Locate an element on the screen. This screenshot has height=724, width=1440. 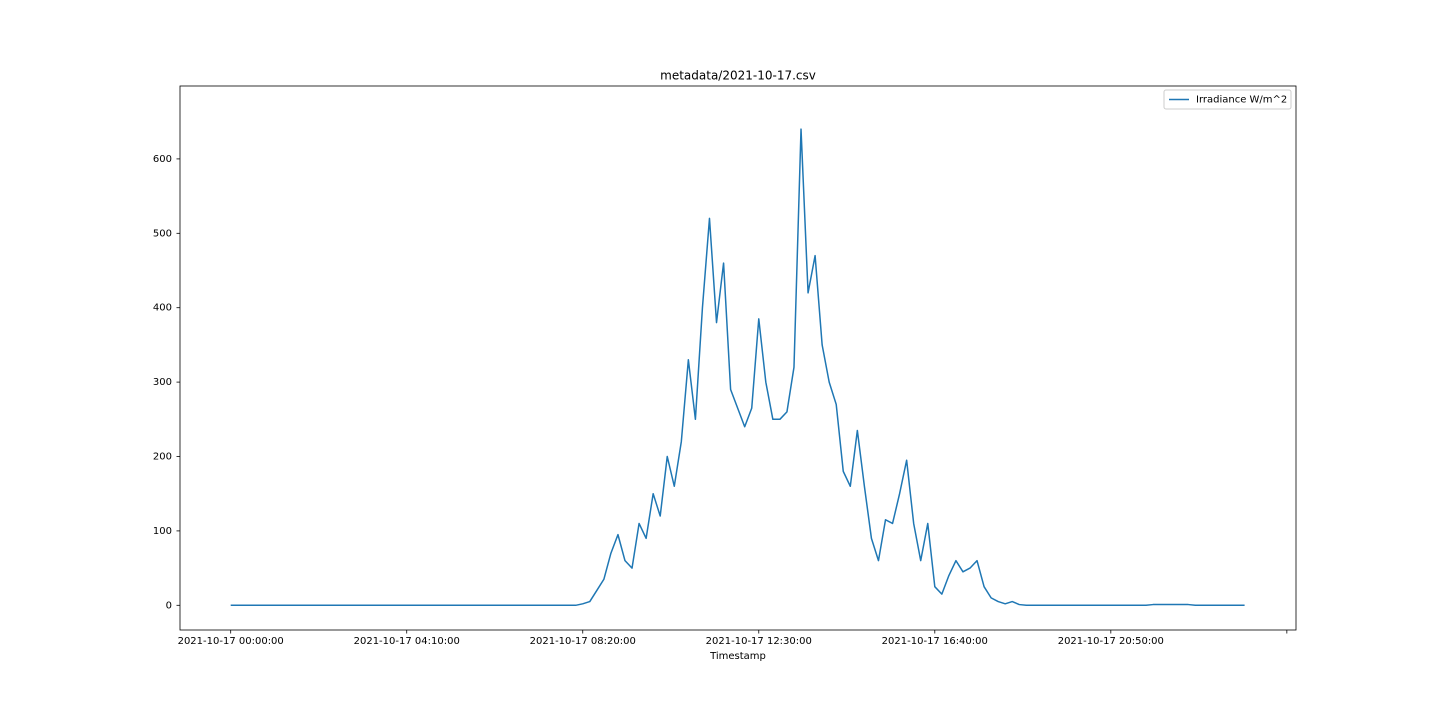
legend-label: Irradiance W/m^2 is located at coordinates (1241, 100).